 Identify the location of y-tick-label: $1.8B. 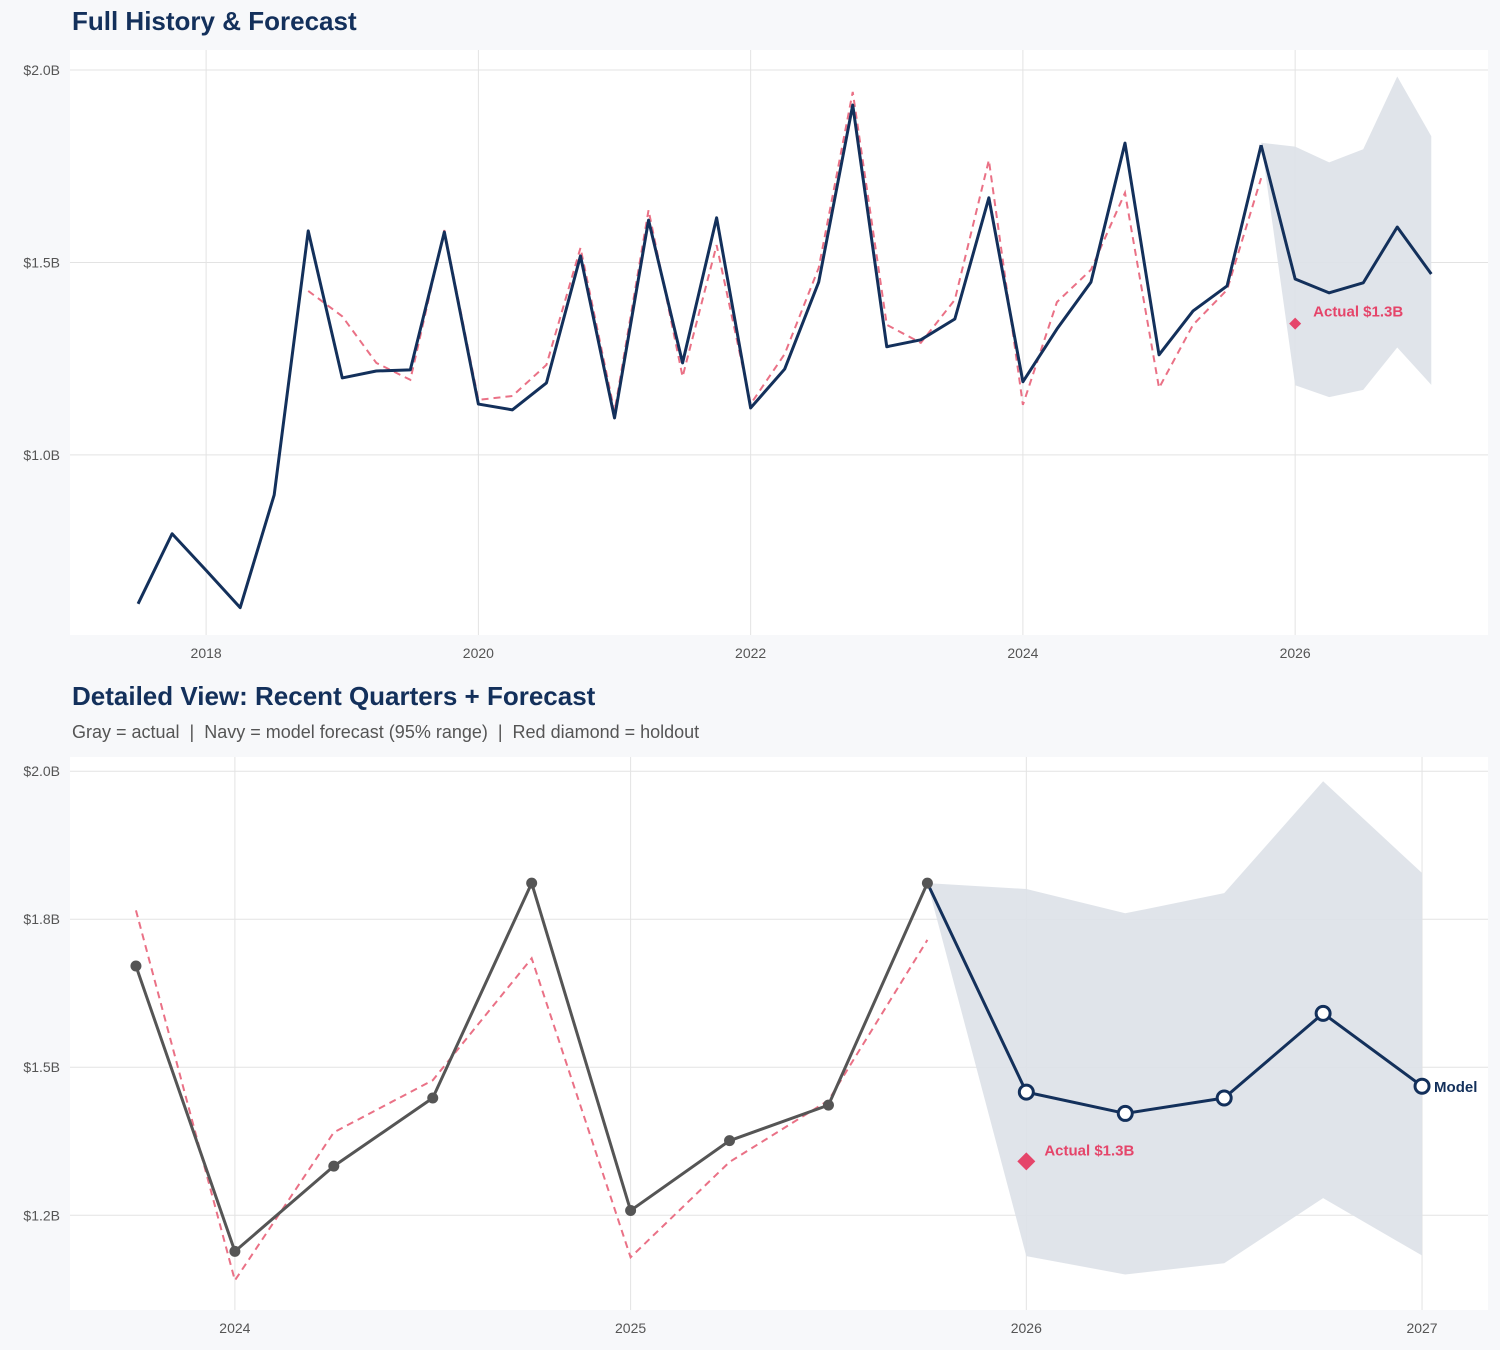
(41, 919).